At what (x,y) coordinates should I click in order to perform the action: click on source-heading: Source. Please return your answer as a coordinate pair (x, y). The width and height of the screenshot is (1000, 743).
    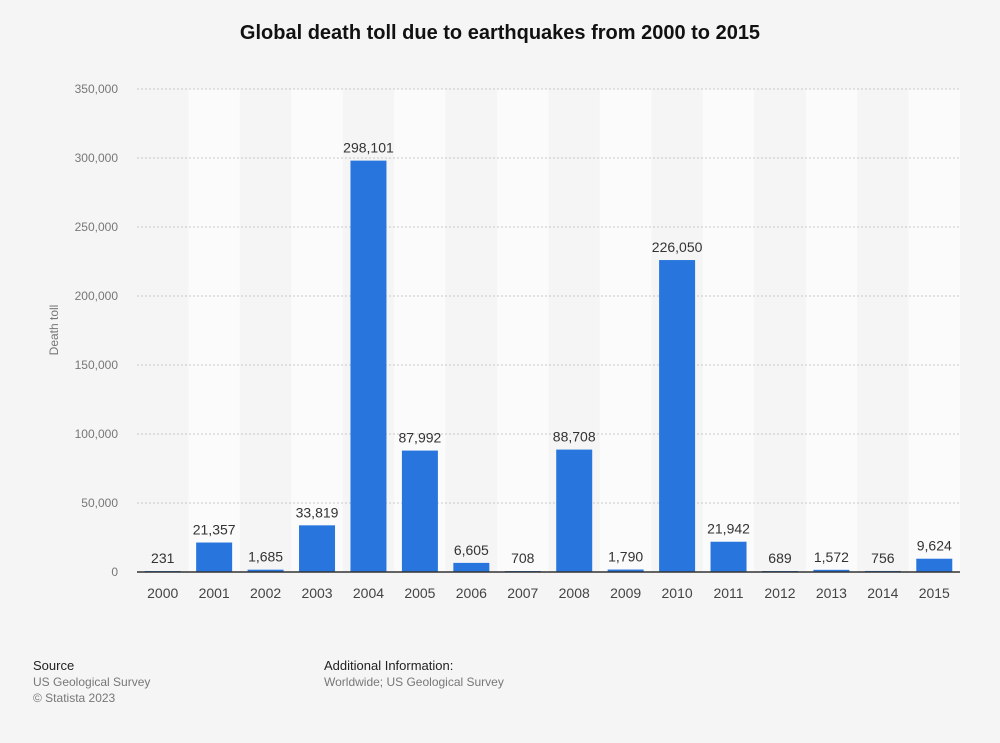
    Looking at the image, I should click on (54, 665).